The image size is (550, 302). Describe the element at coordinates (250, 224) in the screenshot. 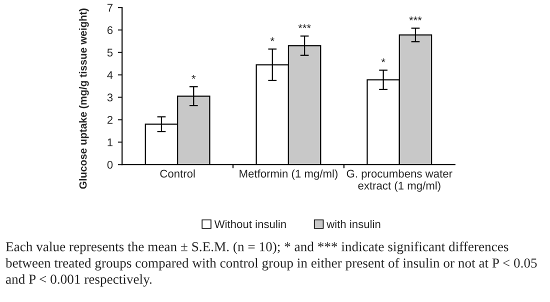

I see `legend-label: Without insulin` at that location.